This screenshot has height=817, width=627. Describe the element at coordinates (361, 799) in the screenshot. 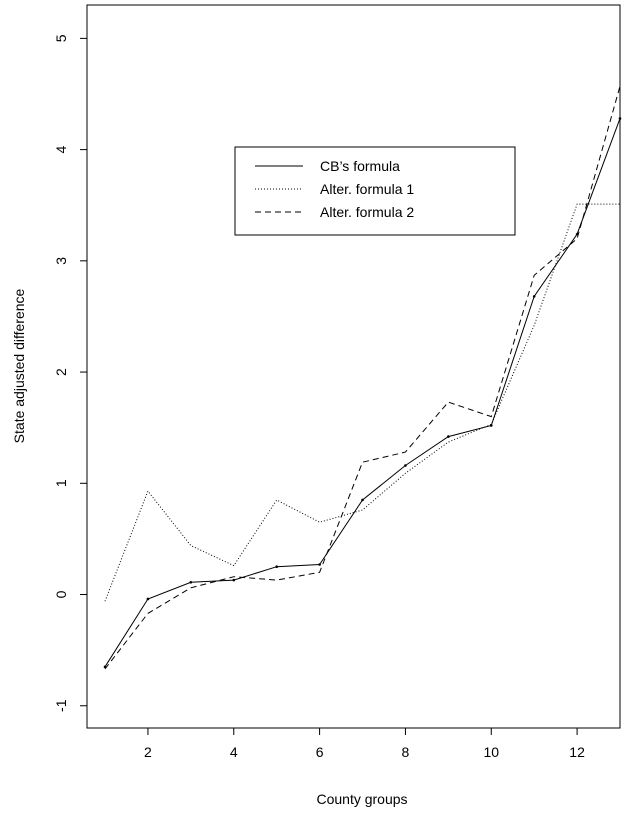

I see `x-axis-label: County groups` at that location.